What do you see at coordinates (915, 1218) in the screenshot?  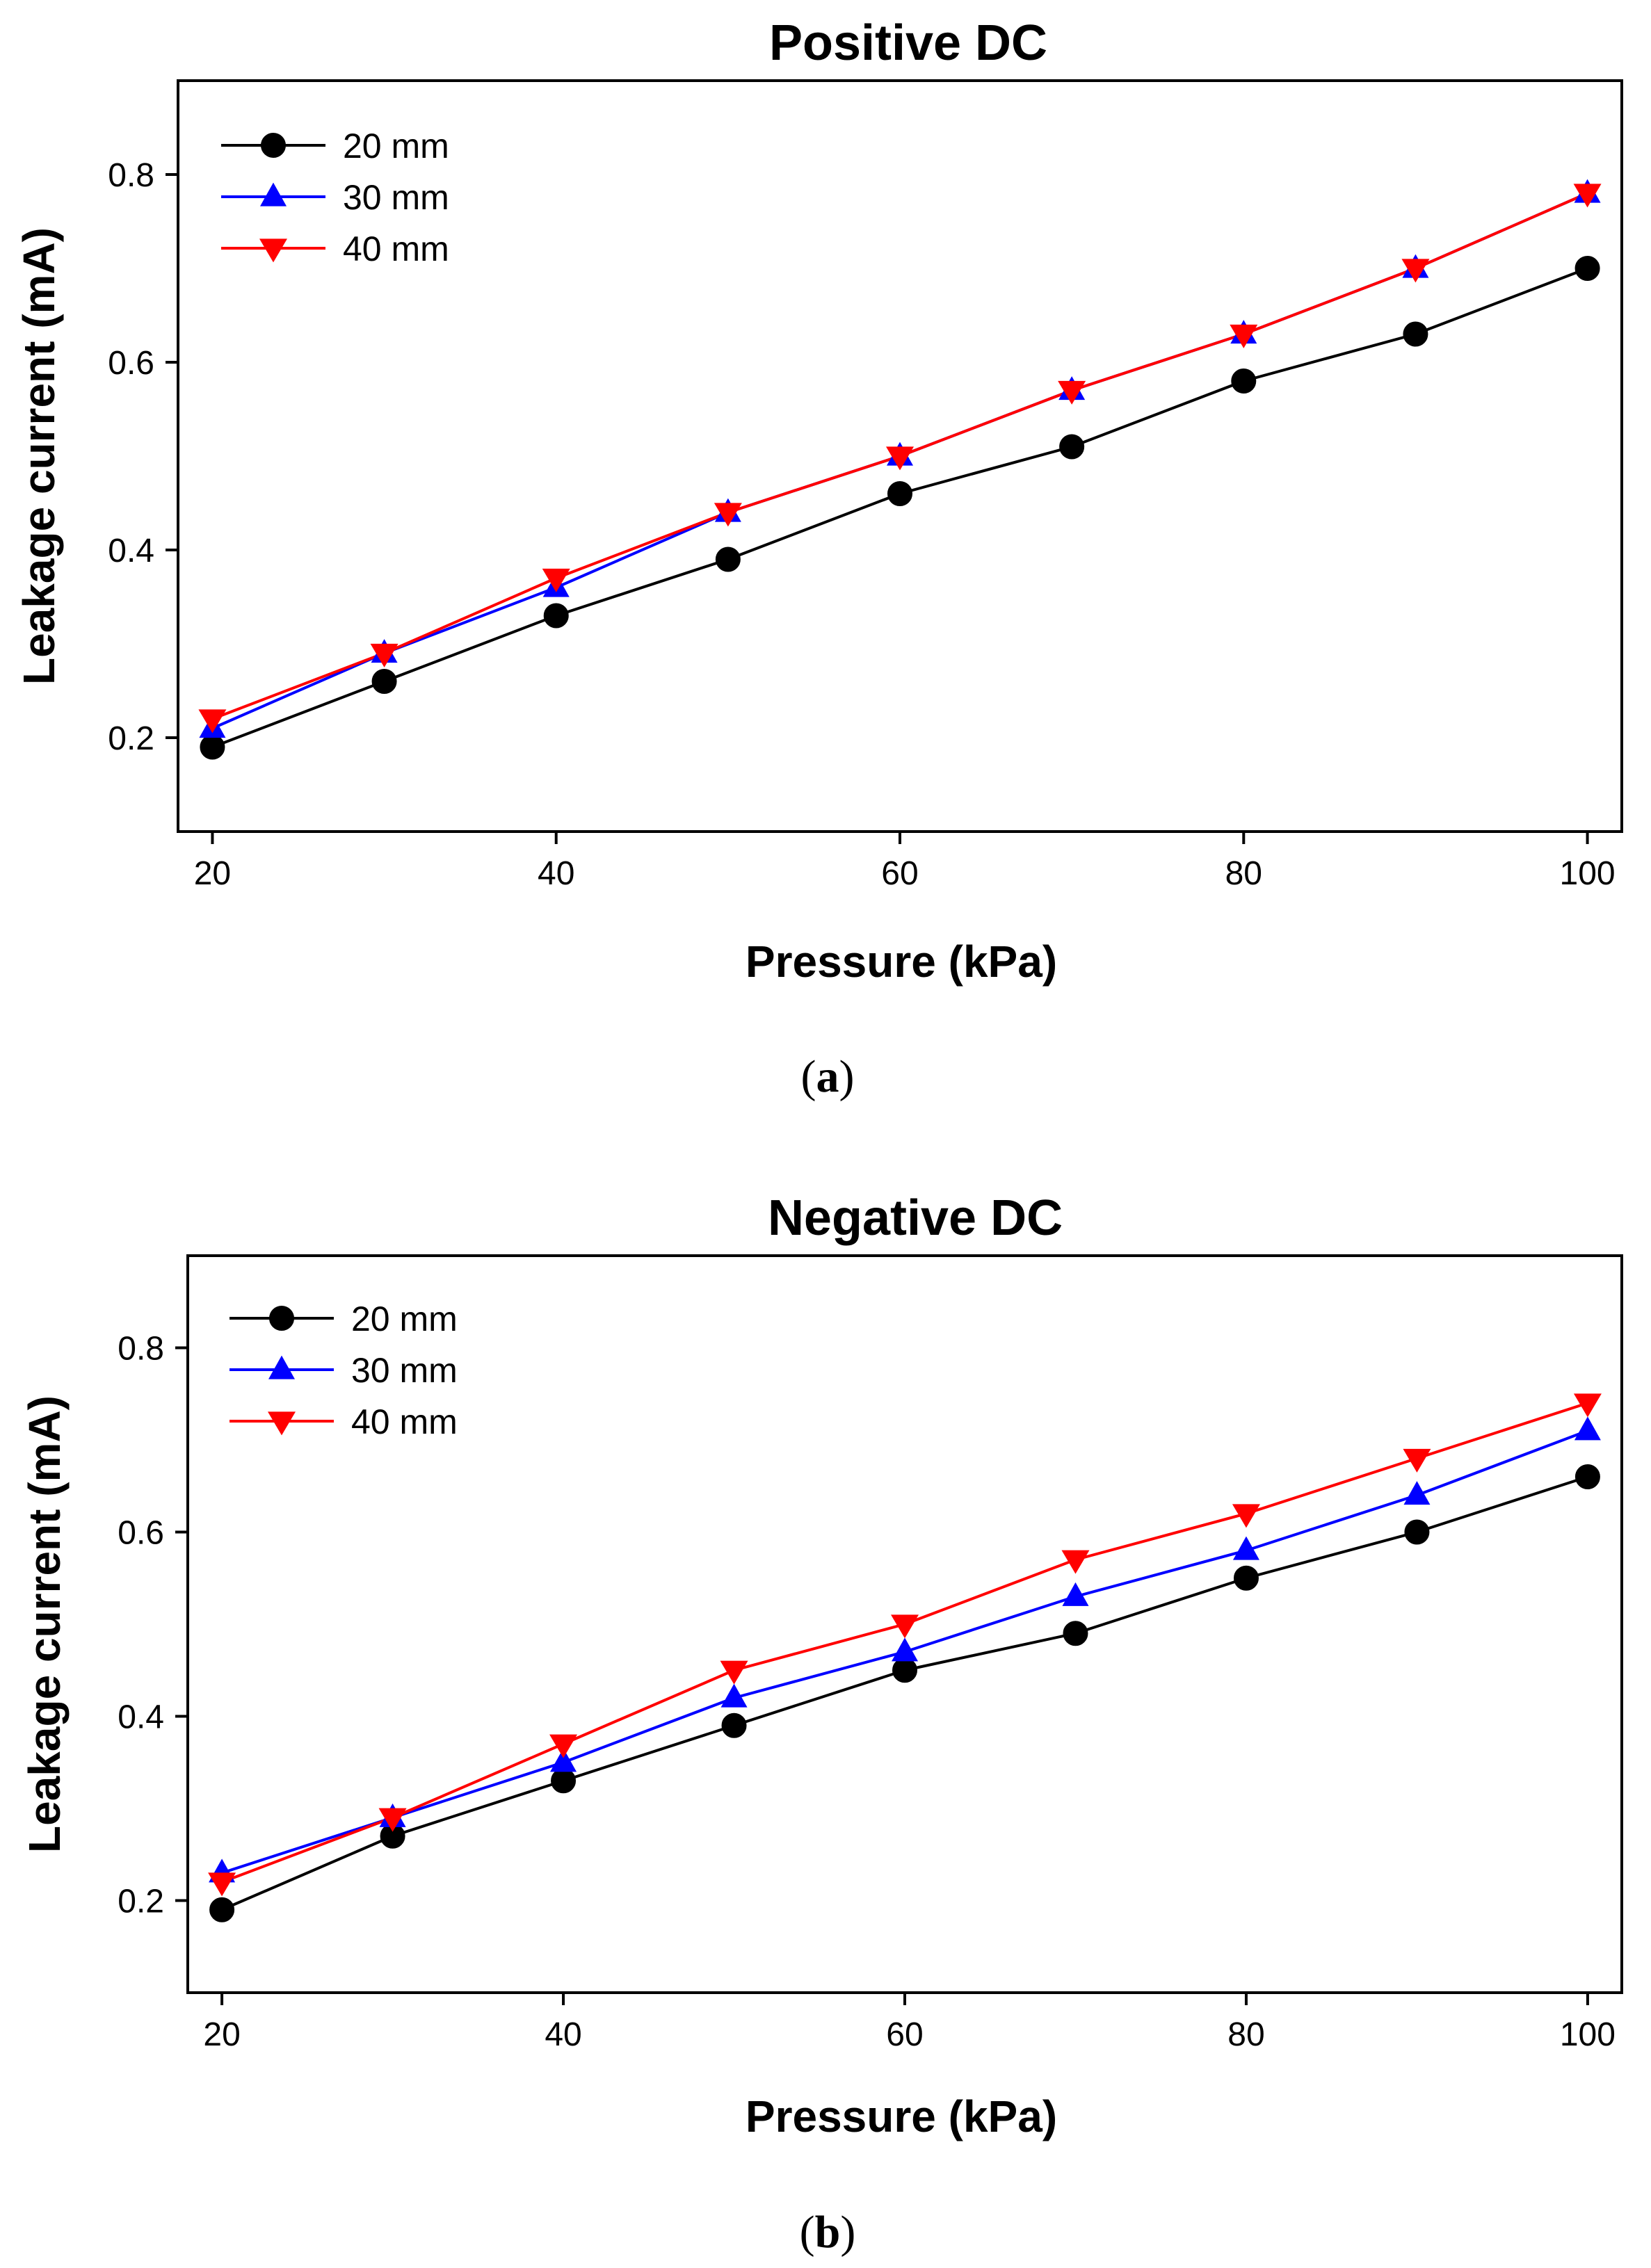 I see `chart-title: Negative DC` at bounding box center [915, 1218].